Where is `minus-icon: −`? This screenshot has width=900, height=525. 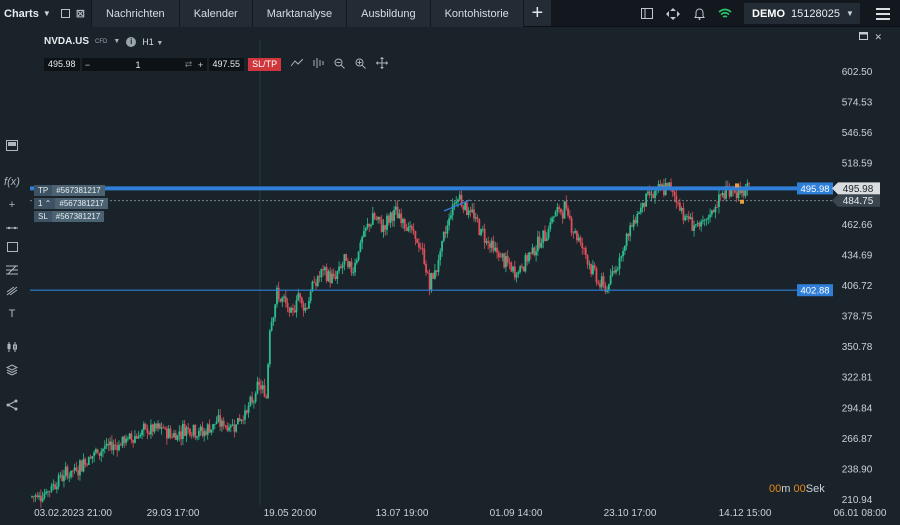 minus-icon: − is located at coordinates (87, 64).